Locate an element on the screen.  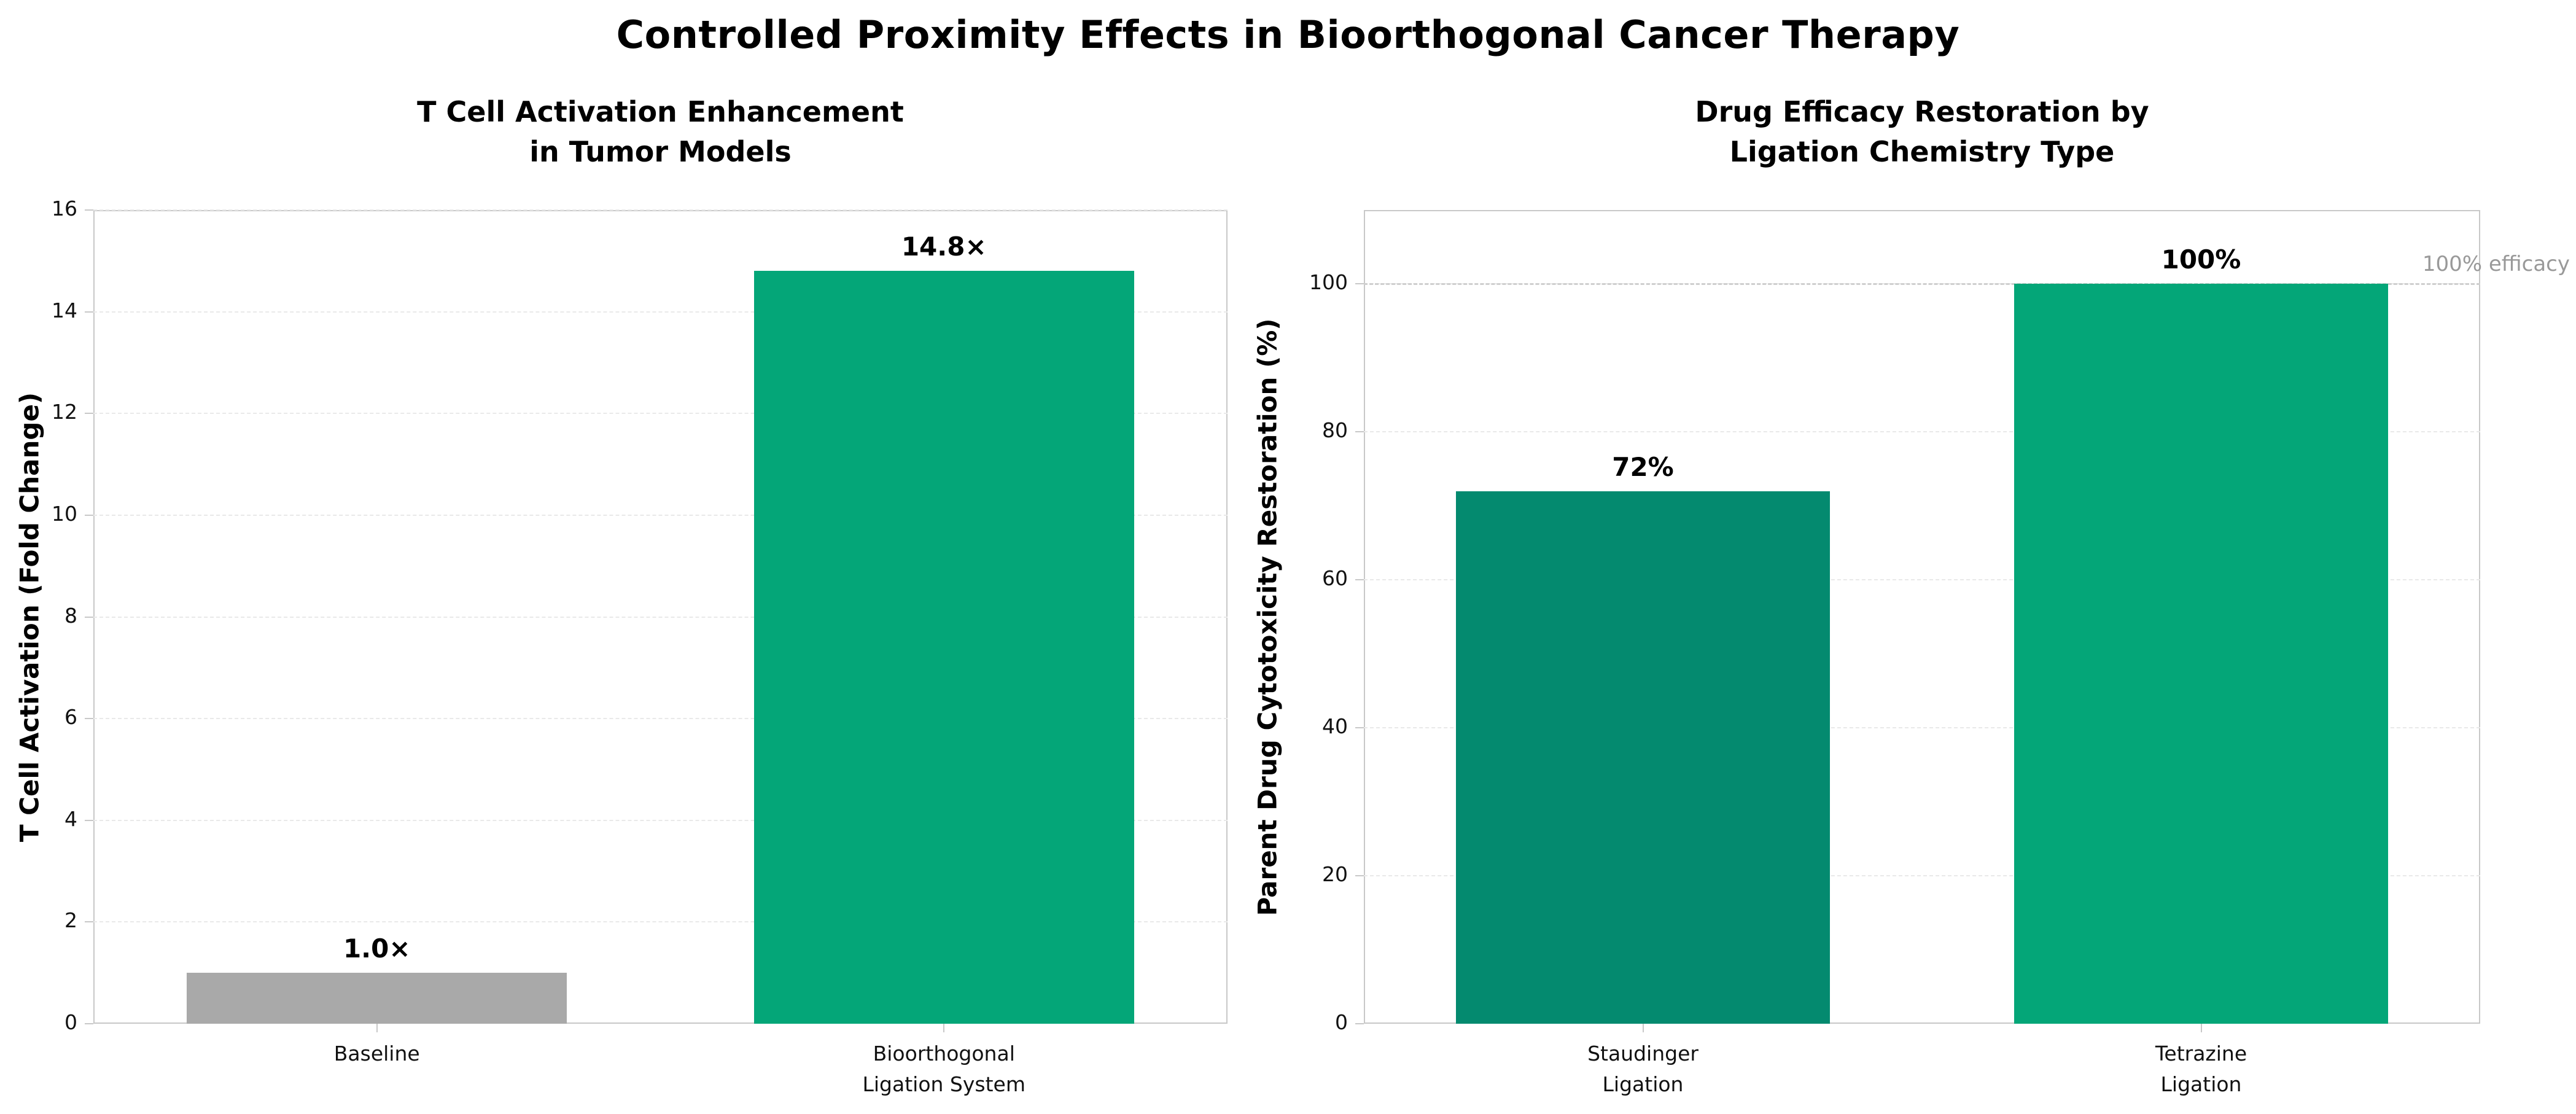
reference-line is located at coordinates (1922, 283).